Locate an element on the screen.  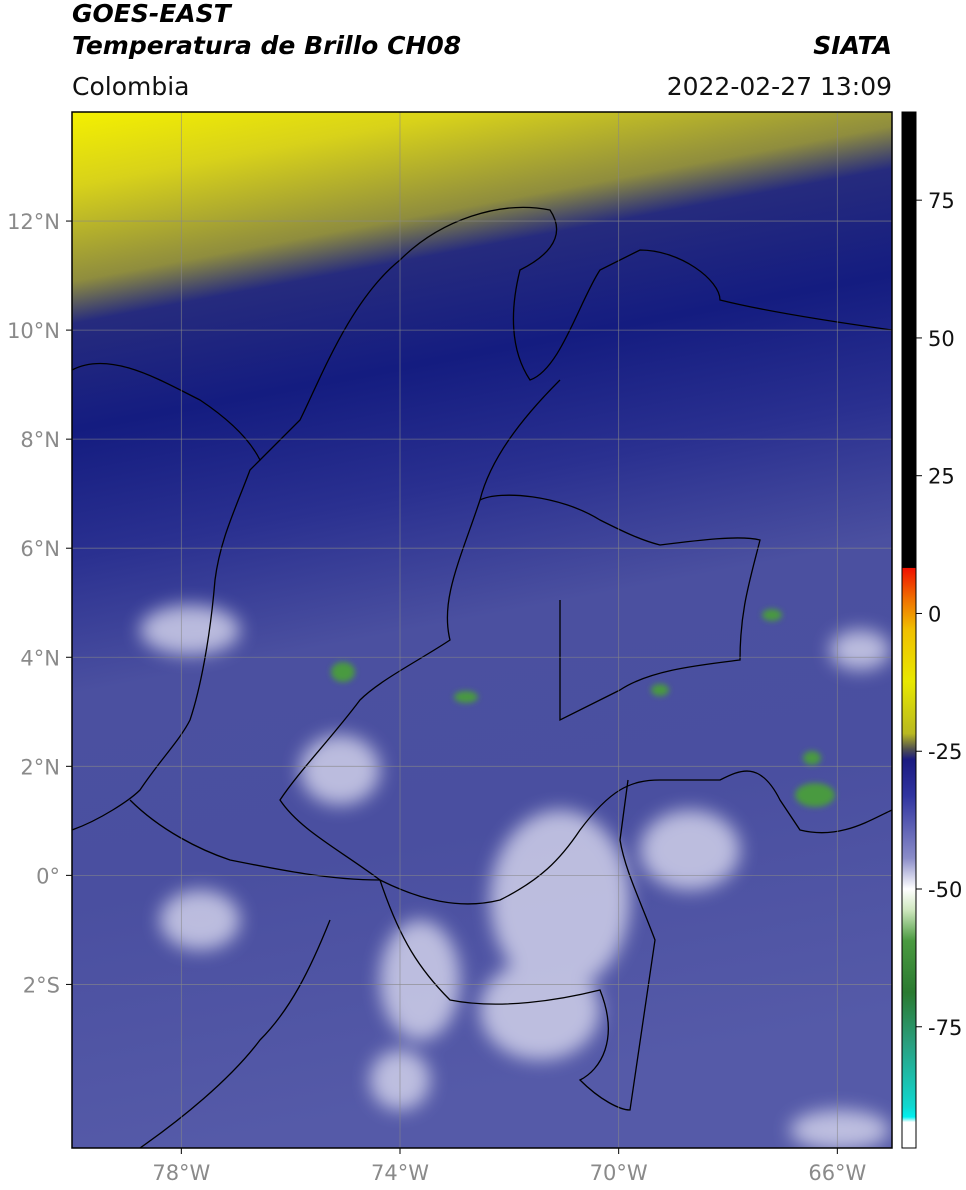
satellite: GOES-EAST is located at coordinates (152, 14).